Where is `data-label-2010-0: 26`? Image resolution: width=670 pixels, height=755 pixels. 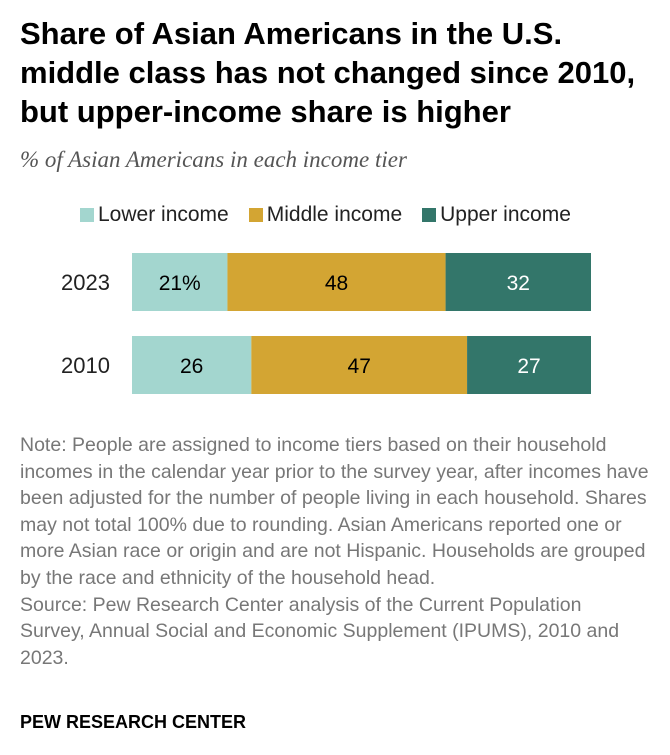 data-label-2010-0: 26 is located at coordinates (191, 366).